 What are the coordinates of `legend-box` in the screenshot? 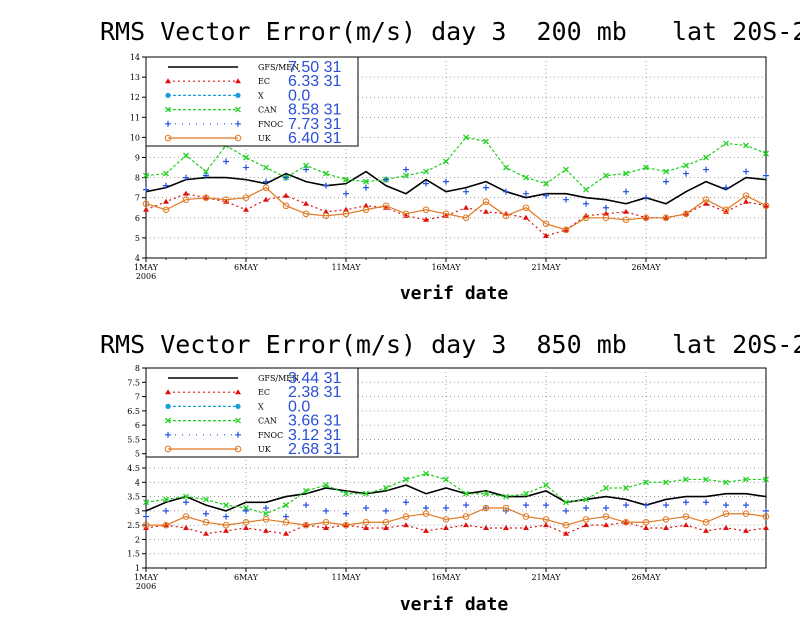 It's located at (252, 412).